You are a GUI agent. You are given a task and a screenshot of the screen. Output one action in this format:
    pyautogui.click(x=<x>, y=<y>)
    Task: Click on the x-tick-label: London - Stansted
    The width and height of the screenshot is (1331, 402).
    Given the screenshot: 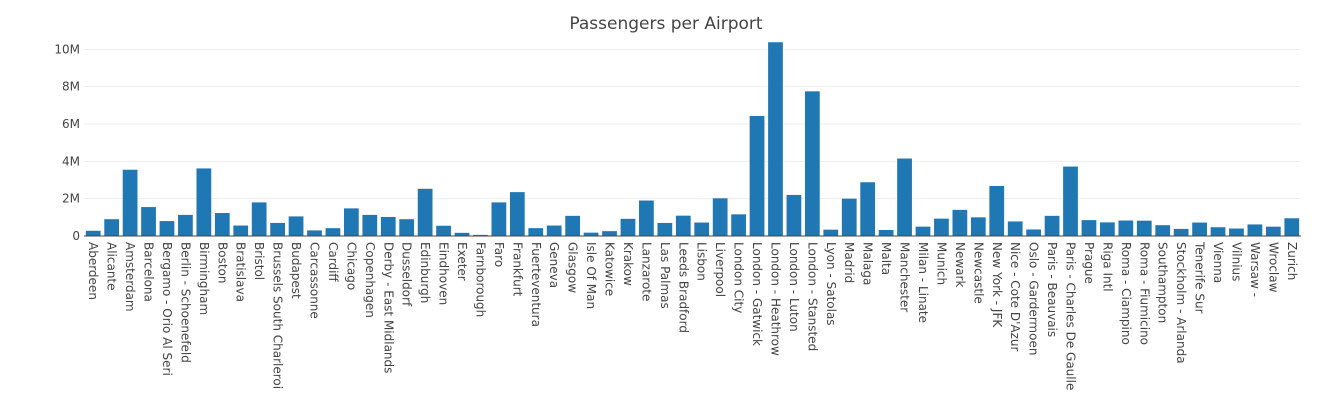 What is the action you would take?
    pyautogui.click(x=812, y=296)
    